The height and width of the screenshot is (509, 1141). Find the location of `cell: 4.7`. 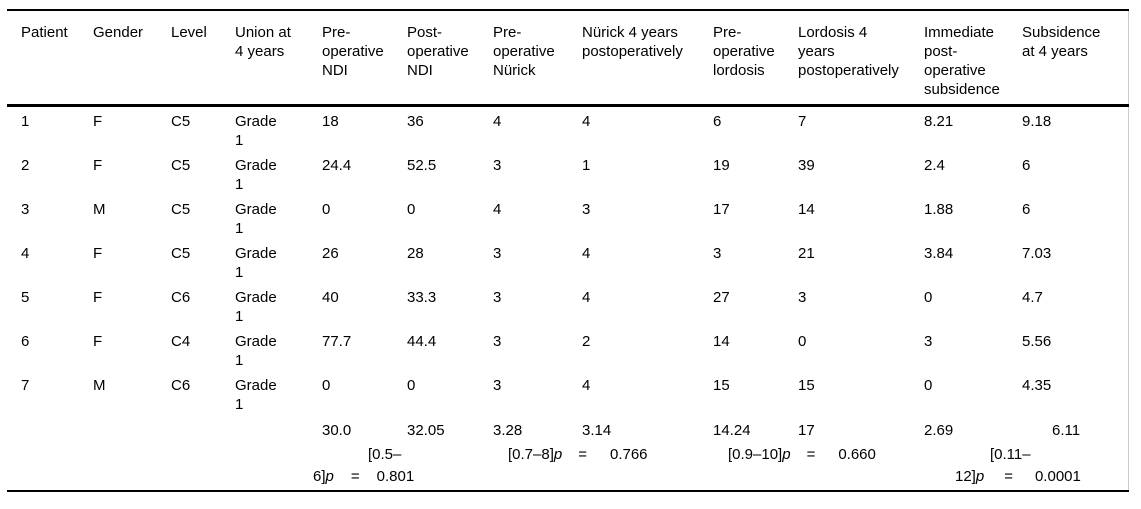

cell: 4.7 is located at coordinates (1032, 297).